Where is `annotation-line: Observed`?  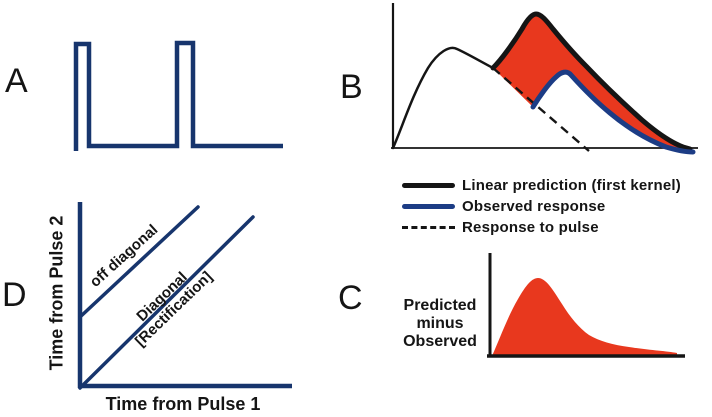
annotation-line: Observed is located at coordinates (440, 341).